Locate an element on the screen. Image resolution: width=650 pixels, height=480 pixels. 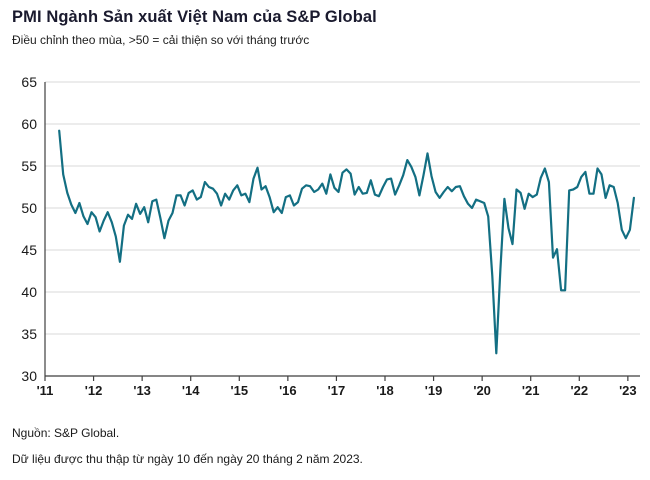
x-tick-label: '16 is located at coordinates (288, 390).